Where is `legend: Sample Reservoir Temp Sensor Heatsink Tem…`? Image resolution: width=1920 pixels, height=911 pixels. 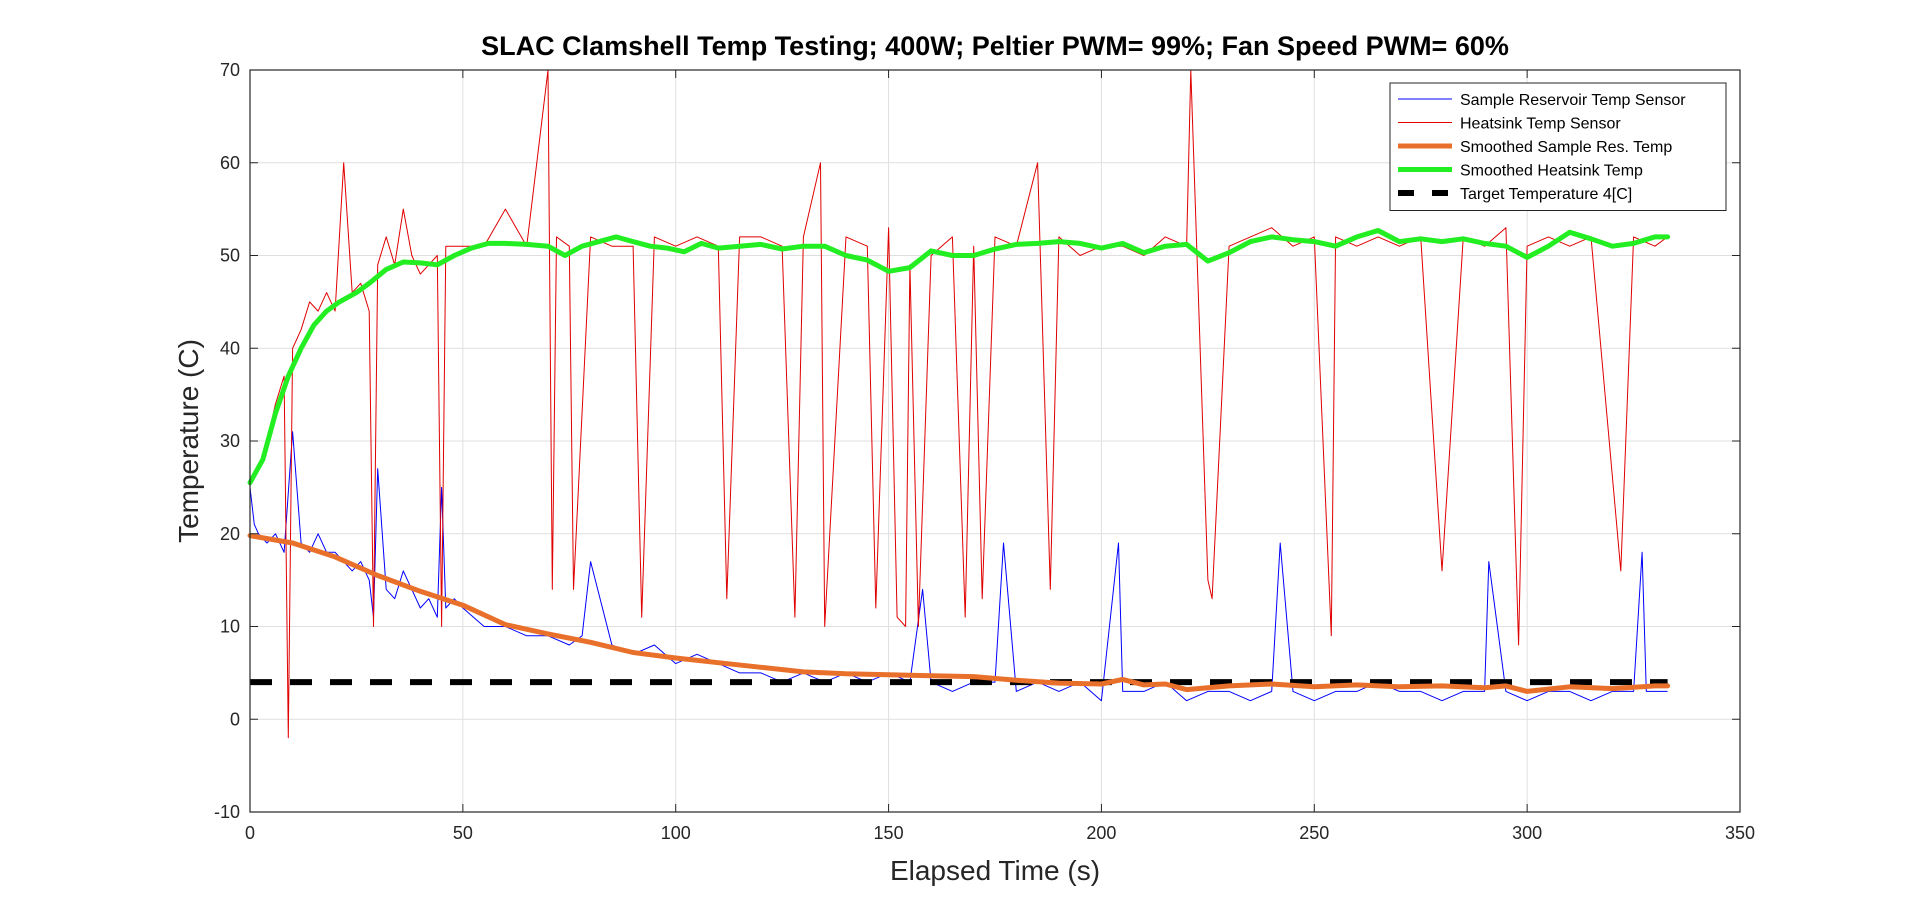
legend: Sample Reservoir Temp Sensor Heatsink Tem… is located at coordinates (1558, 146).